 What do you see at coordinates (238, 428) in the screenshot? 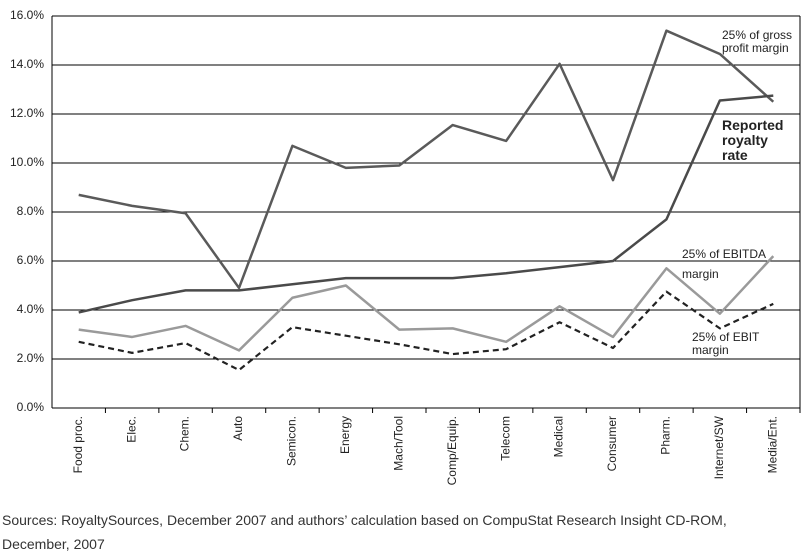
I see `x-tick-label: Auto` at bounding box center [238, 428].